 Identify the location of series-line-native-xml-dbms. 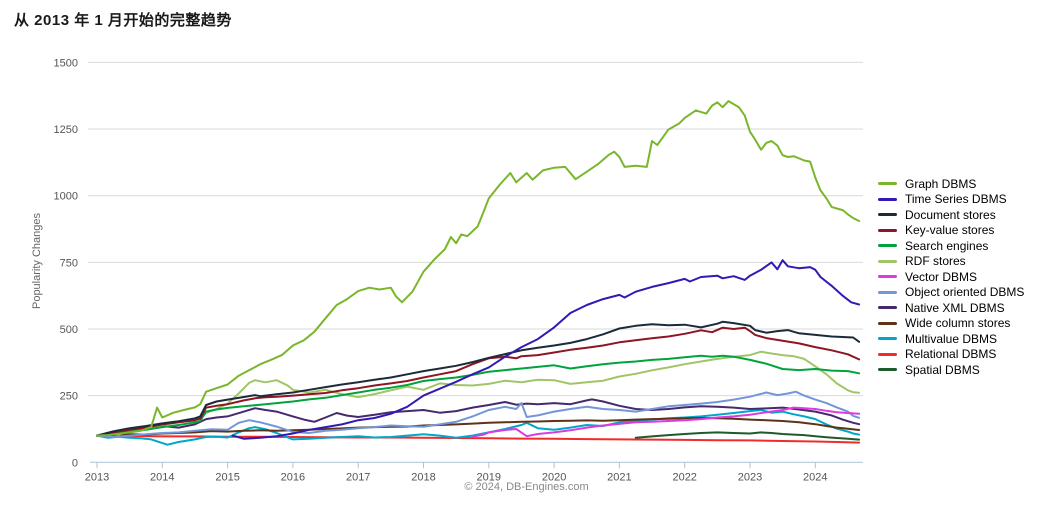
(478, 417).